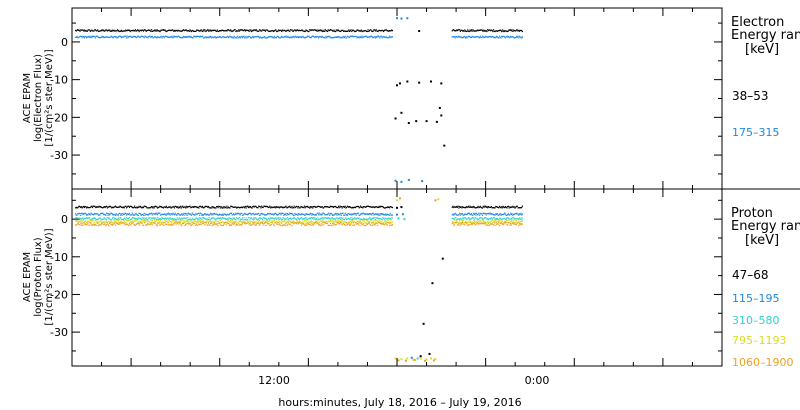 The image size is (800, 410). What do you see at coordinates (756, 320) in the screenshot?
I see `proton-legend-series-2: 310–580` at bounding box center [756, 320].